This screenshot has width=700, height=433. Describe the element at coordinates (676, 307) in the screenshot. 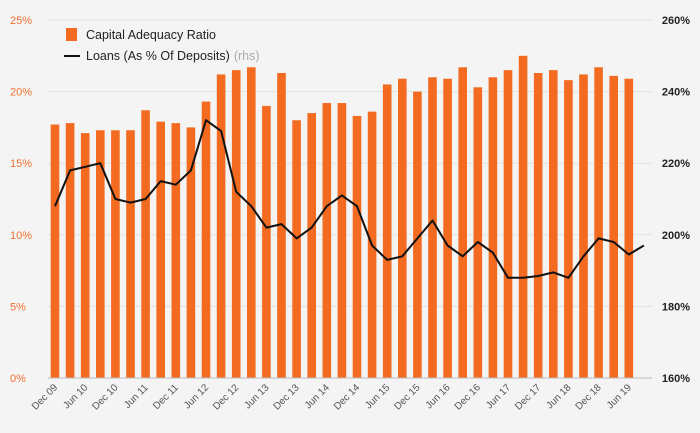

I see `right-tick-label: 180%` at that location.